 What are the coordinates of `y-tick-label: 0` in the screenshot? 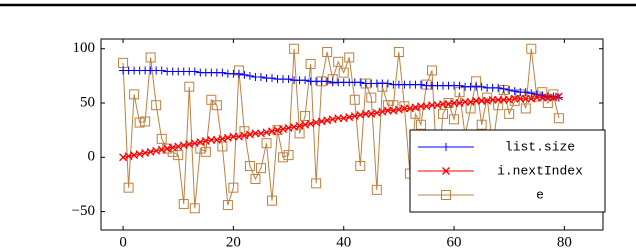 It's located at (92, 157).